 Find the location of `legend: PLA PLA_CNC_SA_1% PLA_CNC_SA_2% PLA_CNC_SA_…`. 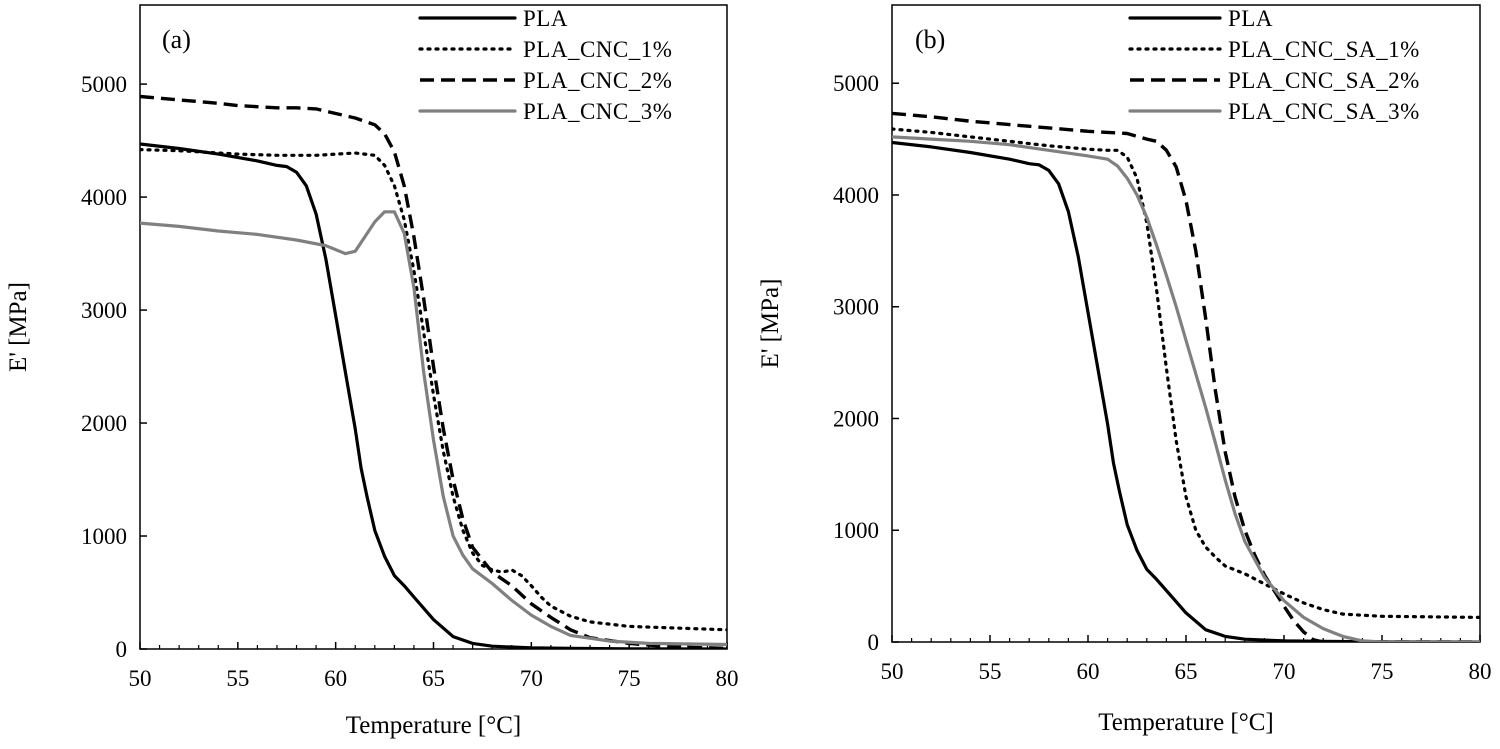

legend: PLA PLA_CNC_SA_1% PLA_CNC_SA_2% PLA_CNC_SA_… is located at coordinates (1274, 65).